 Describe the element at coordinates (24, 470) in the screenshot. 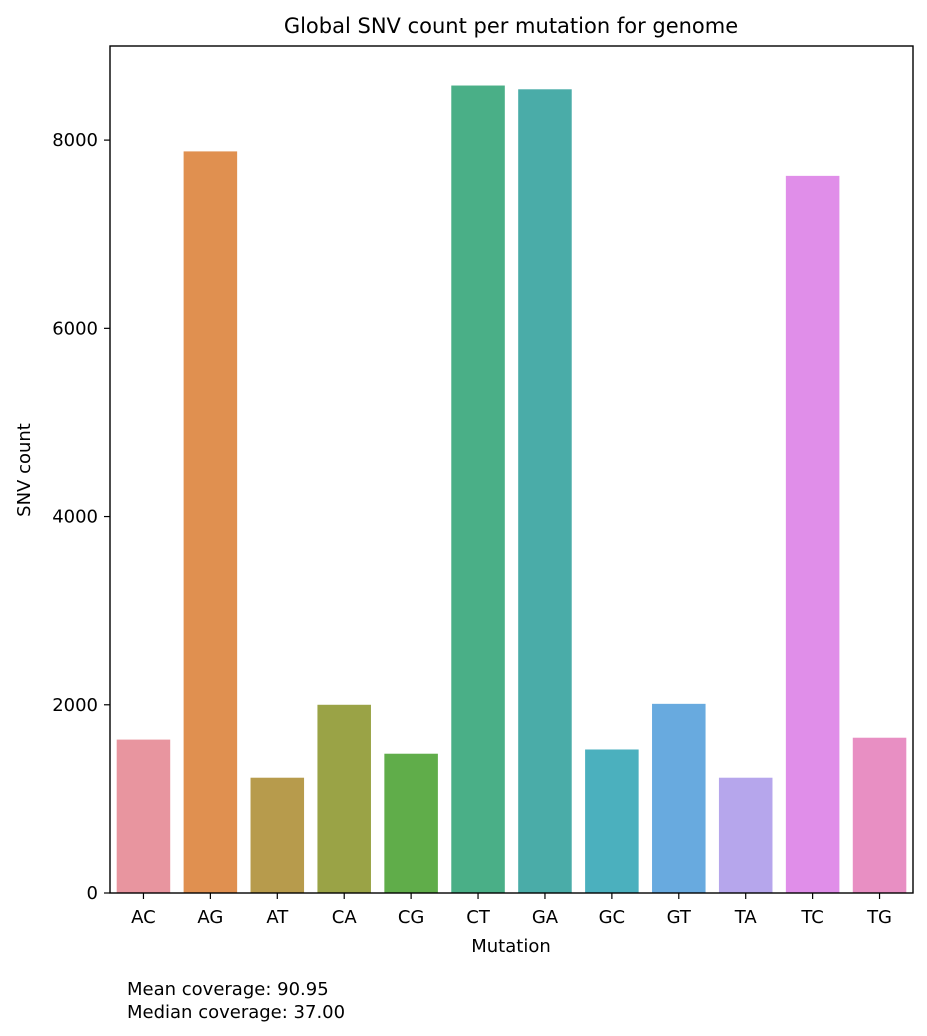

I see `y-axis-label: SNV count` at that location.